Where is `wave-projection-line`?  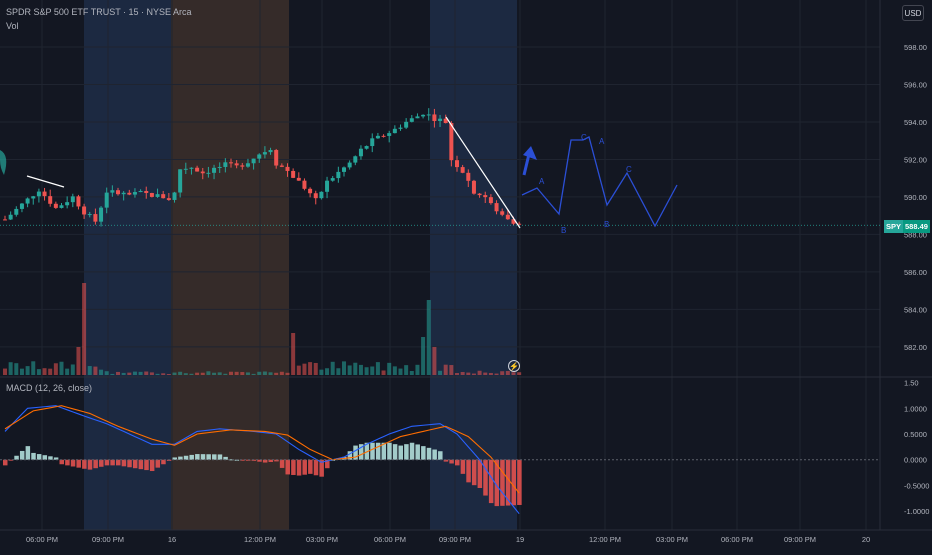 wave-projection-line is located at coordinates (599, 182).